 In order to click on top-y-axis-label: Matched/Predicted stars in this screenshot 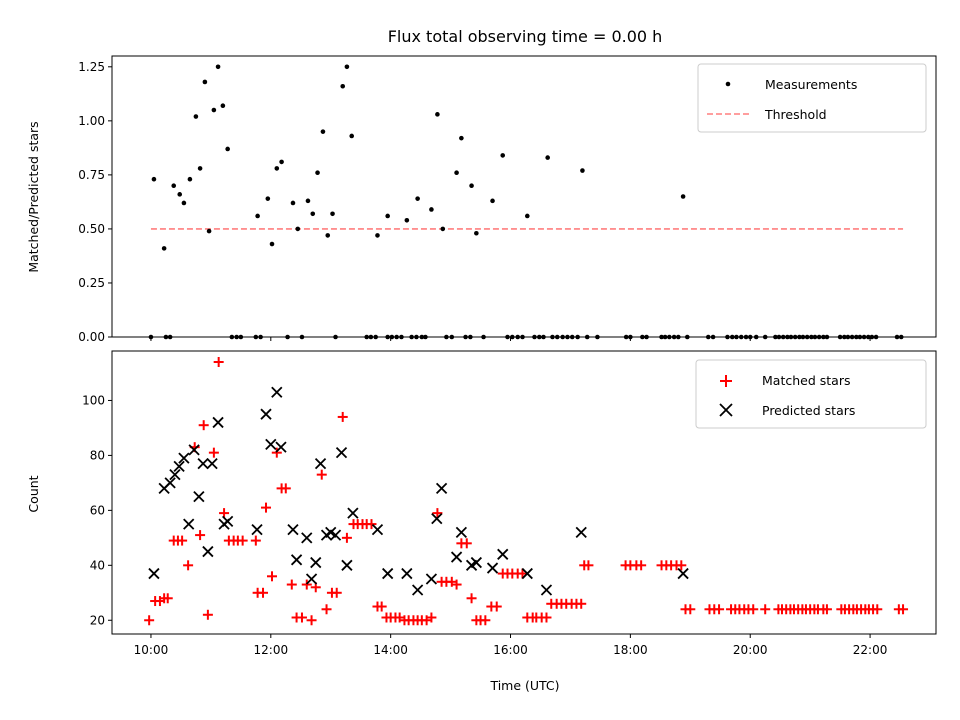, I will do `click(33, 196)`.